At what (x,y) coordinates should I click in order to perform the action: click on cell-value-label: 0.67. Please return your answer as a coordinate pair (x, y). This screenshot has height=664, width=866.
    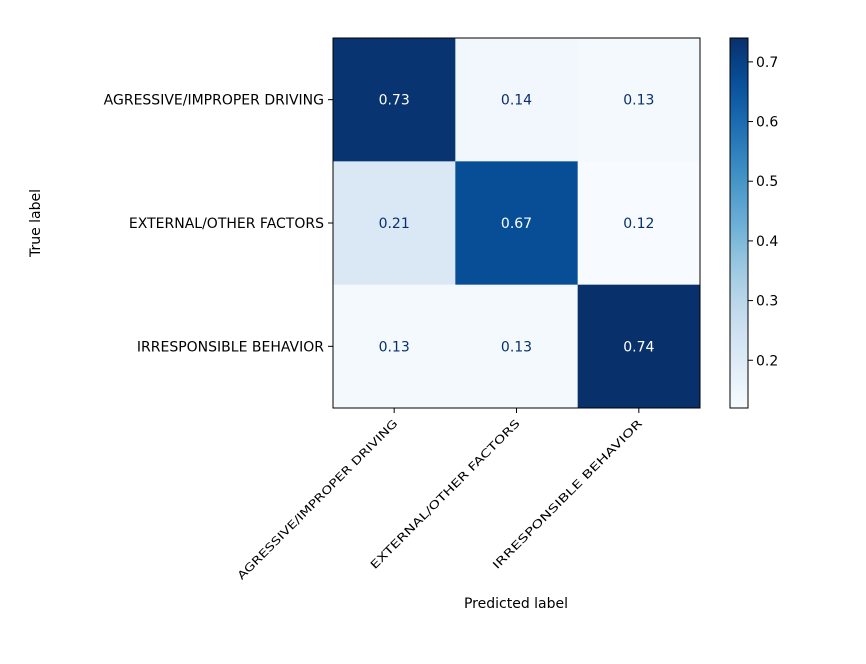
    Looking at the image, I should click on (516, 224).